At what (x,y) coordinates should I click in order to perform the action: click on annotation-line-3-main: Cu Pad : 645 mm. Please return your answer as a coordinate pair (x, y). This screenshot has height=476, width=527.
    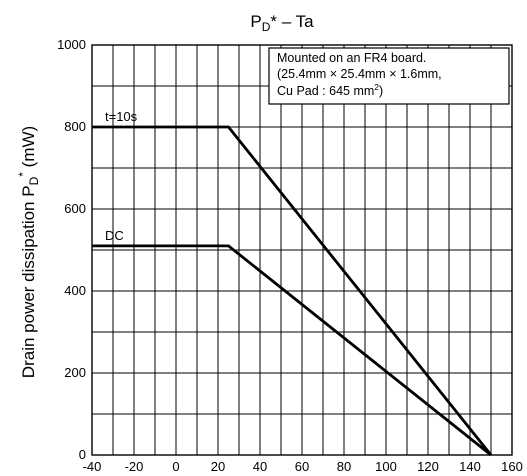
    Looking at the image, I should click on (325, 91).